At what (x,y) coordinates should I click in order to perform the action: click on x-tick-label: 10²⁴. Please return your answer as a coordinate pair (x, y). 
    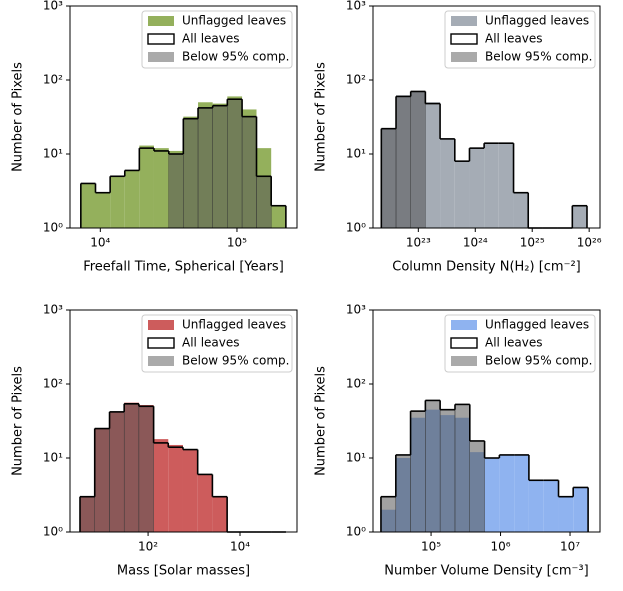
    Looking at the image, I should click on (475, 243).